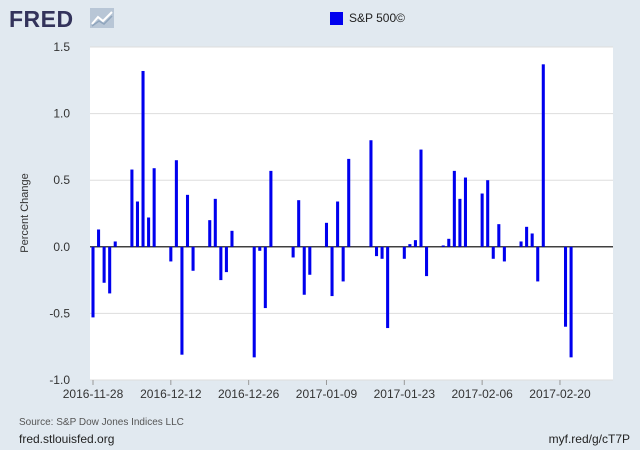 The width and height of the screenshot is (640, 450). What do you see at coordinates (101, 422) in the screenshot?
I see `source-note: Source: S&P Dow Jones Indices LLC` at bounding box center [101, 422].